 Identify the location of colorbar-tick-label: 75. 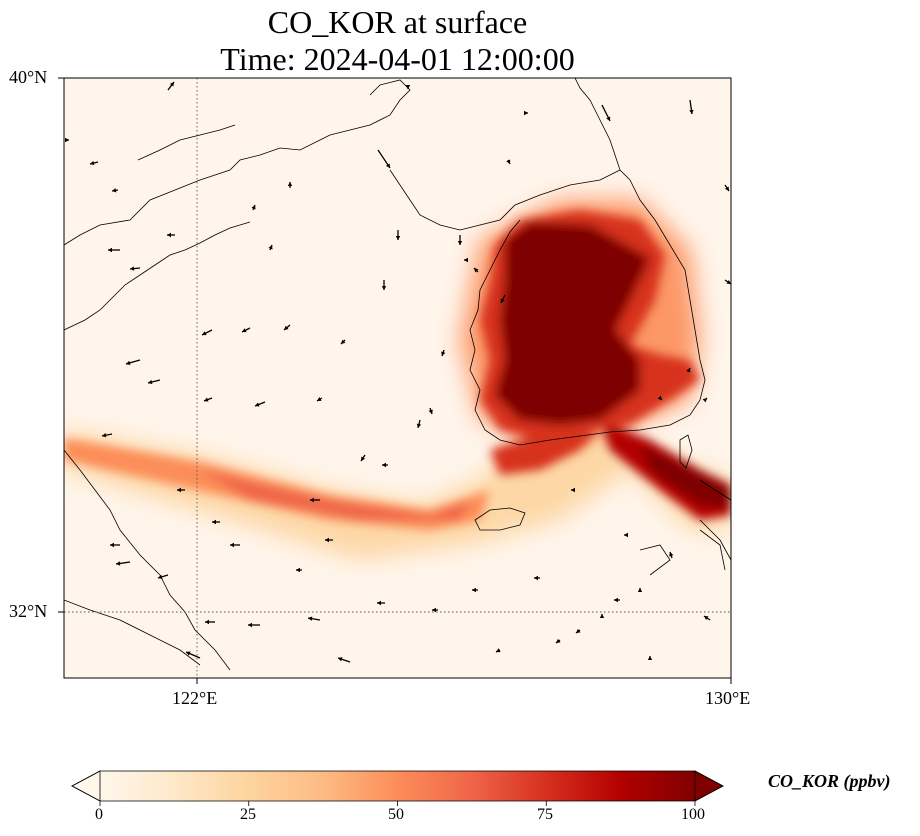
(545, 814).